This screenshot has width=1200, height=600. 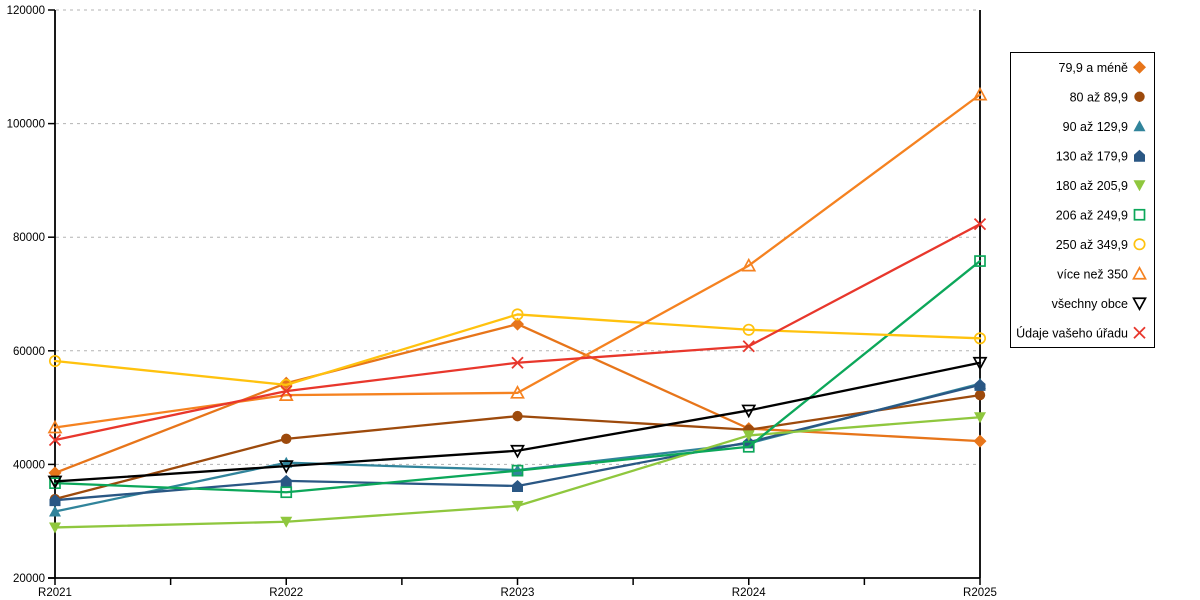 I want to click on x-axis-label: R2022, so click(x=286, y=593).